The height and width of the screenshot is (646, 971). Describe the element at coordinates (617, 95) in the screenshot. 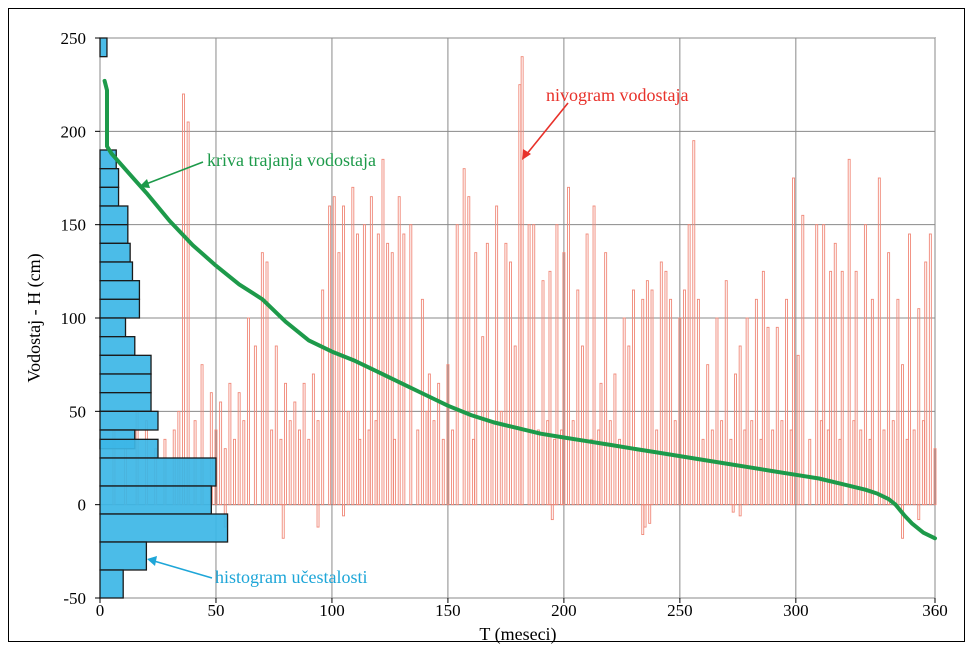

I see `annotation-nivogram: nivogram vodostaja` at that location.